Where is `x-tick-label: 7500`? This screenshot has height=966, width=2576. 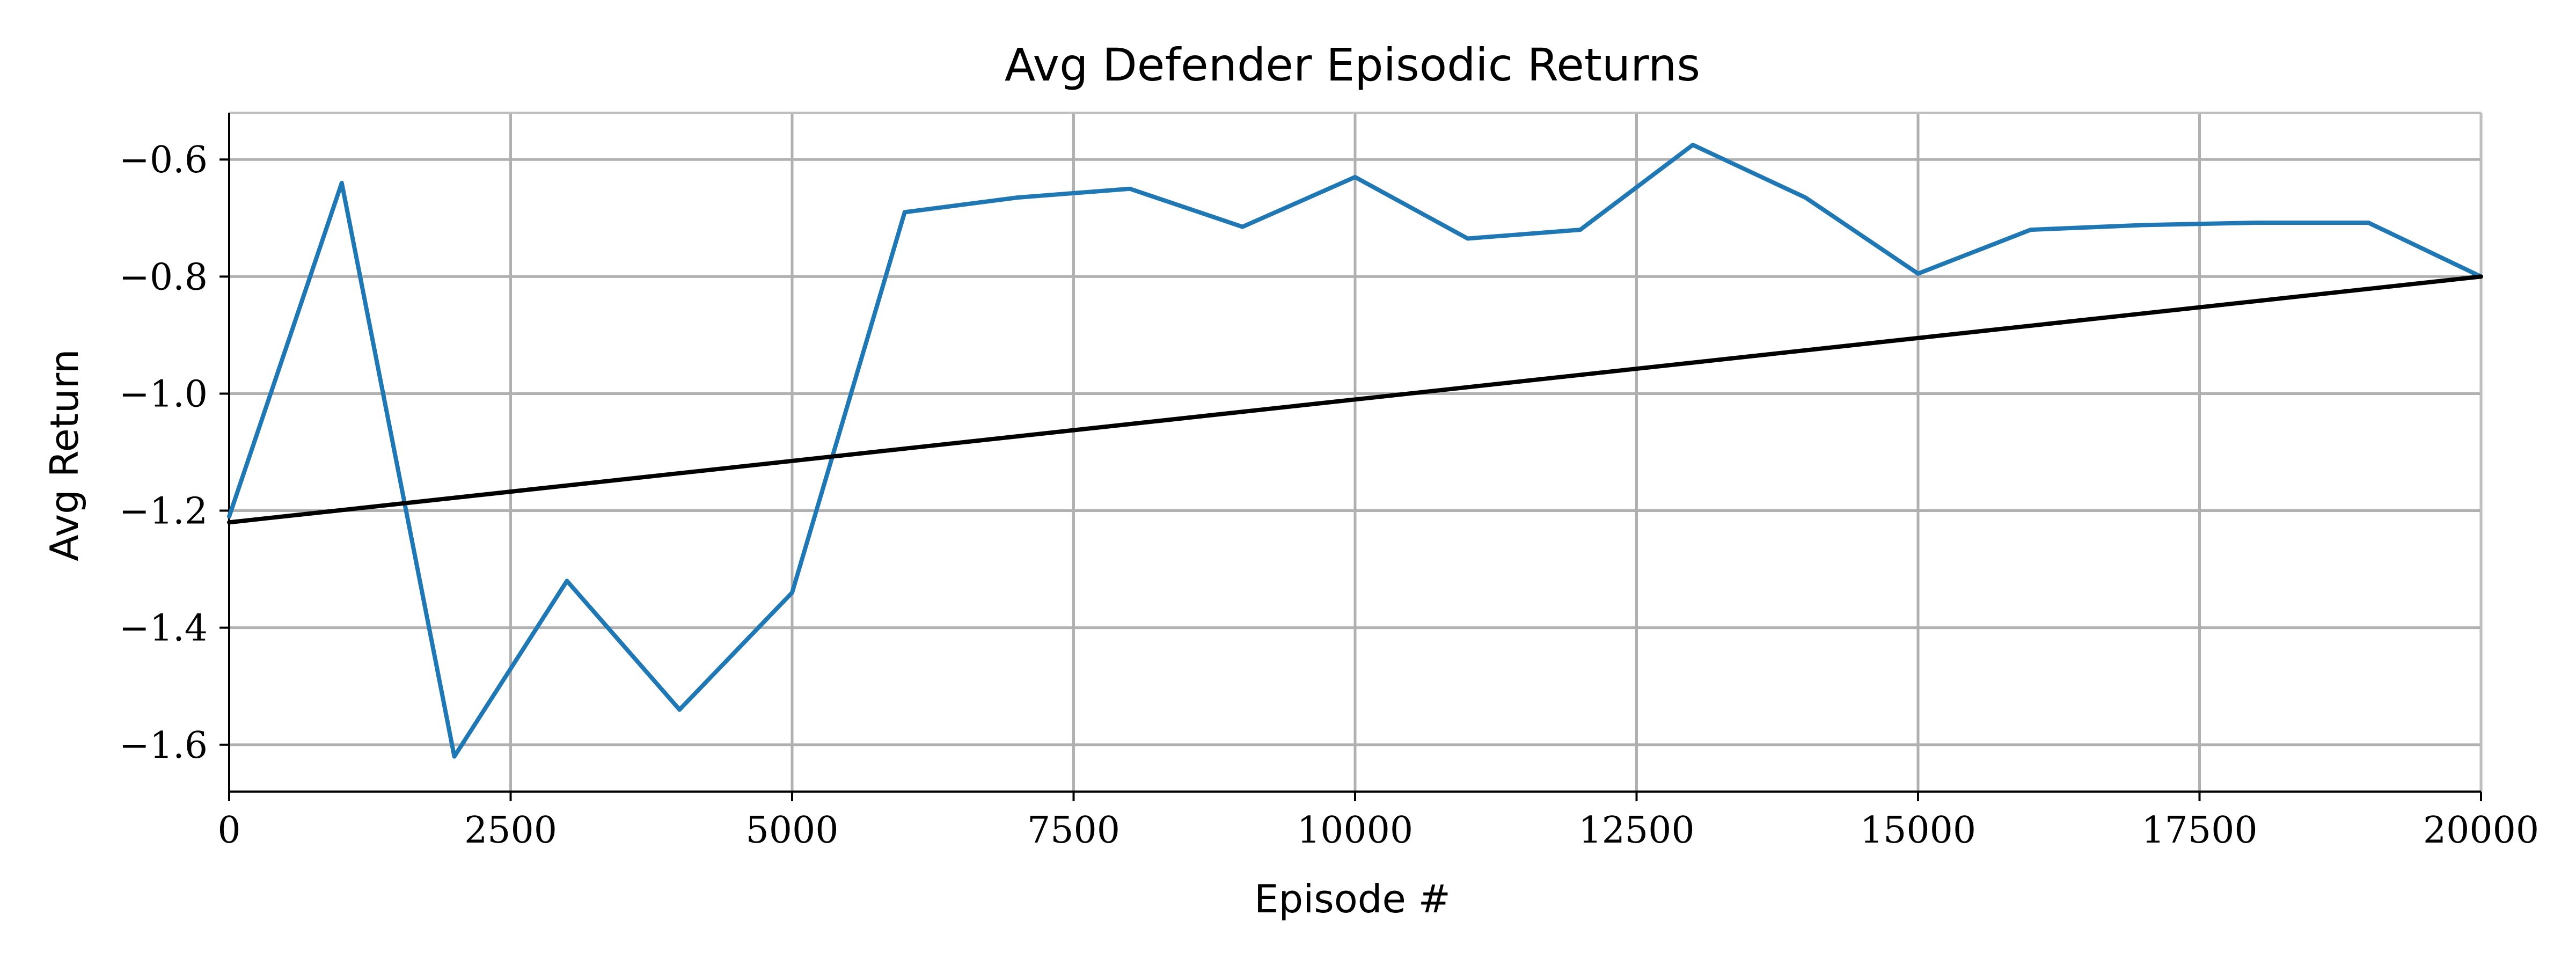 x-tick-label: 7500 is located at coordinates (1073, 830).